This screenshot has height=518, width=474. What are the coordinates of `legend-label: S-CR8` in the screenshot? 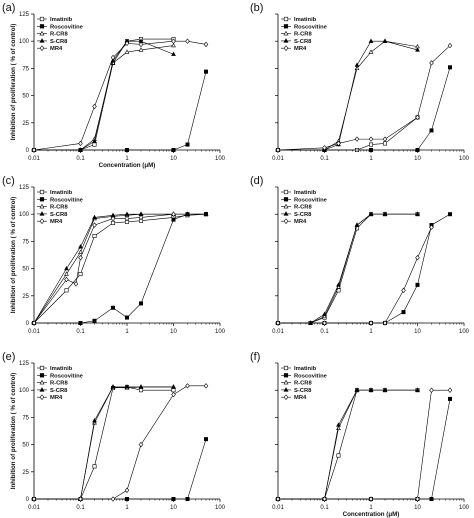 It's located at (59, 391).